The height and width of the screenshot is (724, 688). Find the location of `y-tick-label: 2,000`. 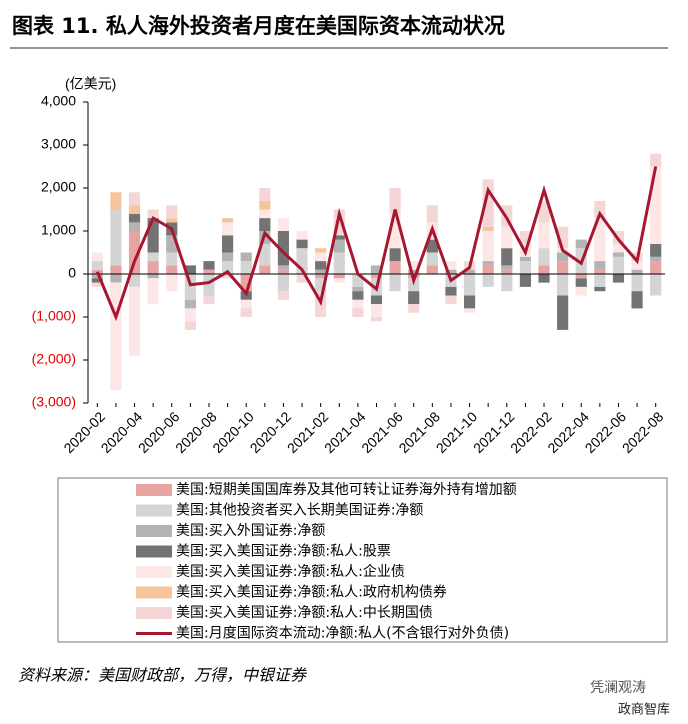

y-tick-label: 2,000 is located at coordinates (58, 187).